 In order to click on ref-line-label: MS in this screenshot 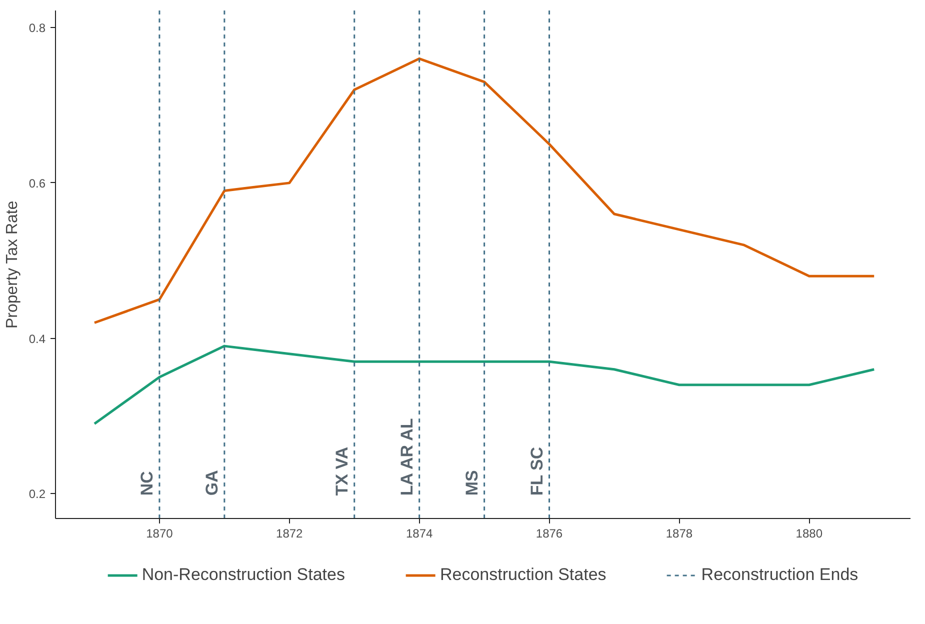, I will do `click(472, 483)`.